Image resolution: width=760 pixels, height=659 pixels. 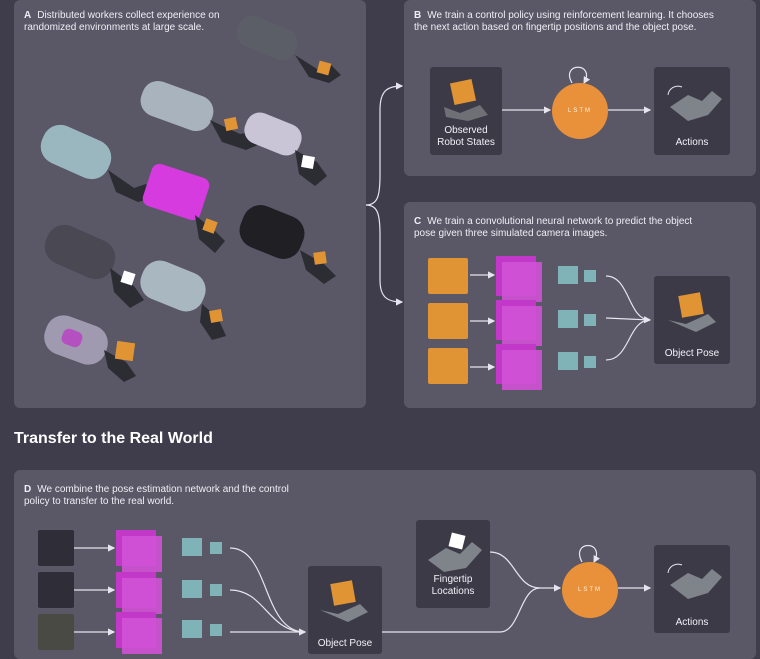 I want to click on d-fingertip-caption: Fingertip Locations, so click(x=453, y=585).